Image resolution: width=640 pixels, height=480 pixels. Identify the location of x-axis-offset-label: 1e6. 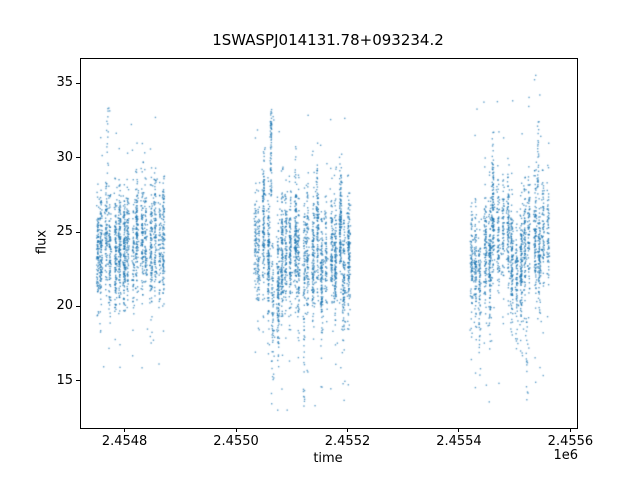
(565, 455).